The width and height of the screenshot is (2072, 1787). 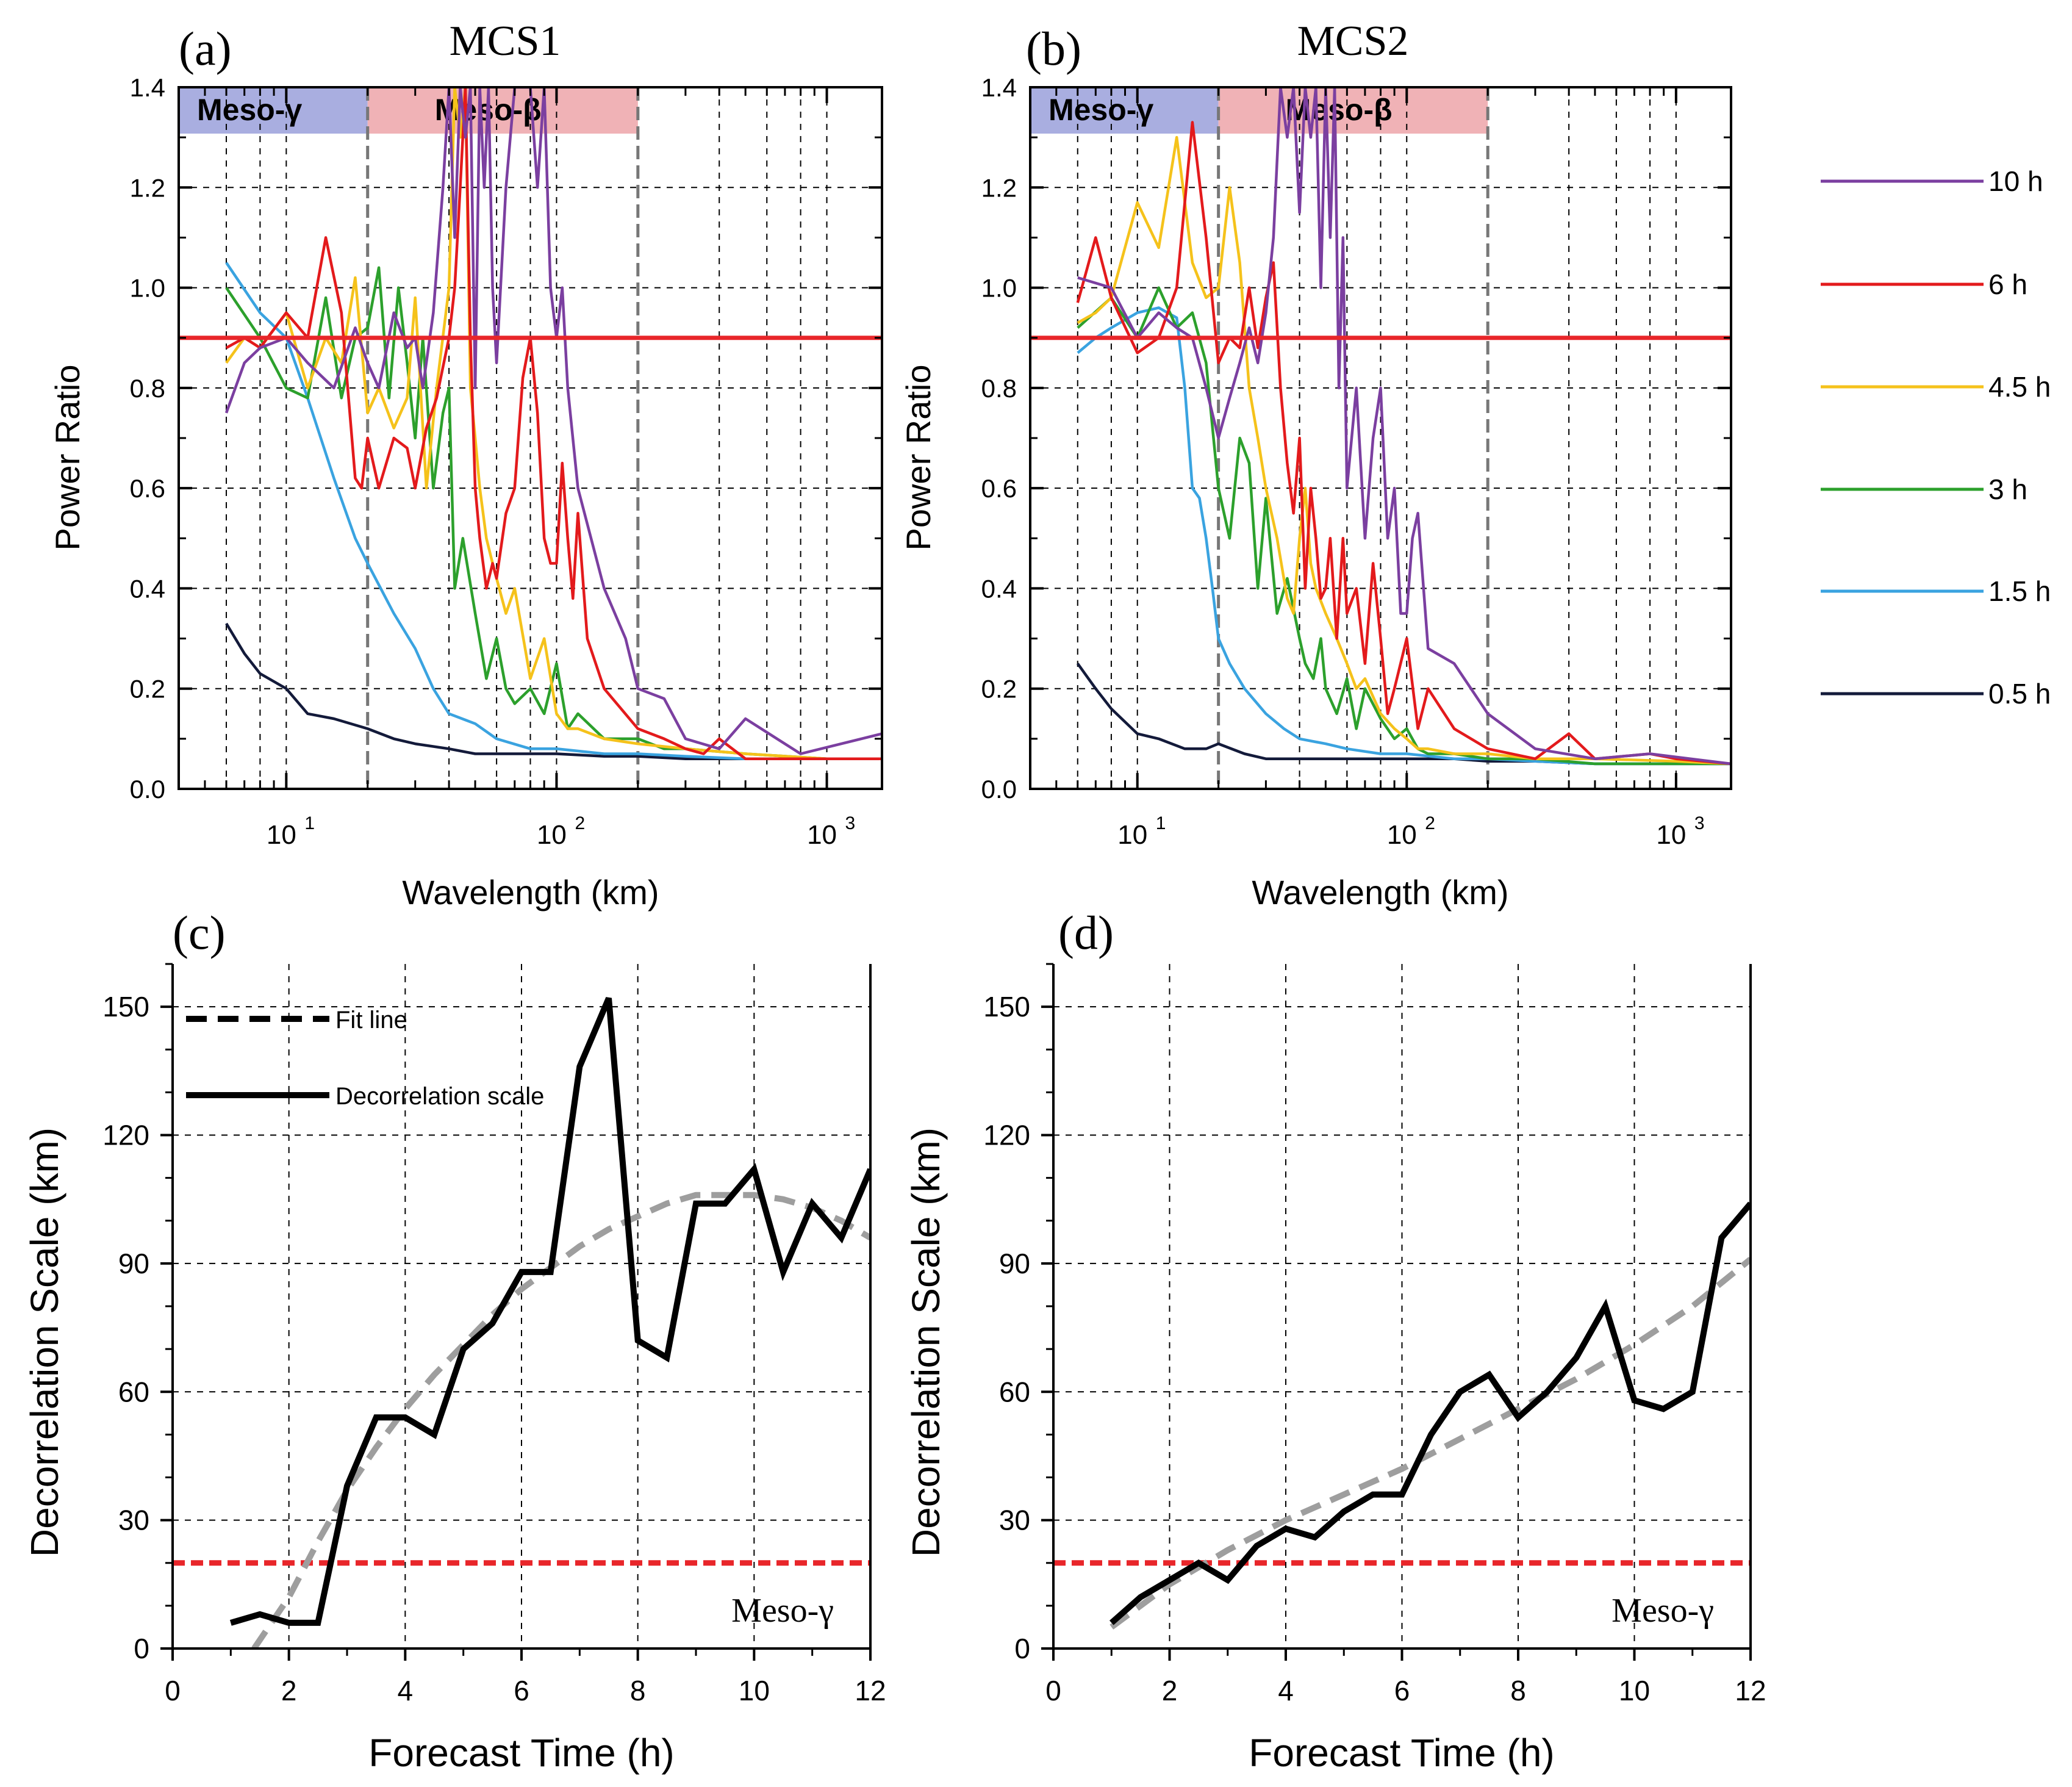 What do you see at coordinates (365, 1058) in the screenshot?
I see `legend: Fit line Decorrelation scale` at bounding box center [365, 1058].